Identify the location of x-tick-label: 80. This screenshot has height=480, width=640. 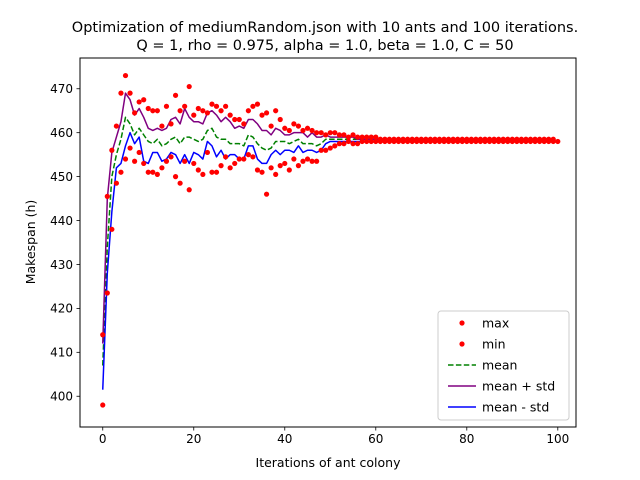
(466, 439).